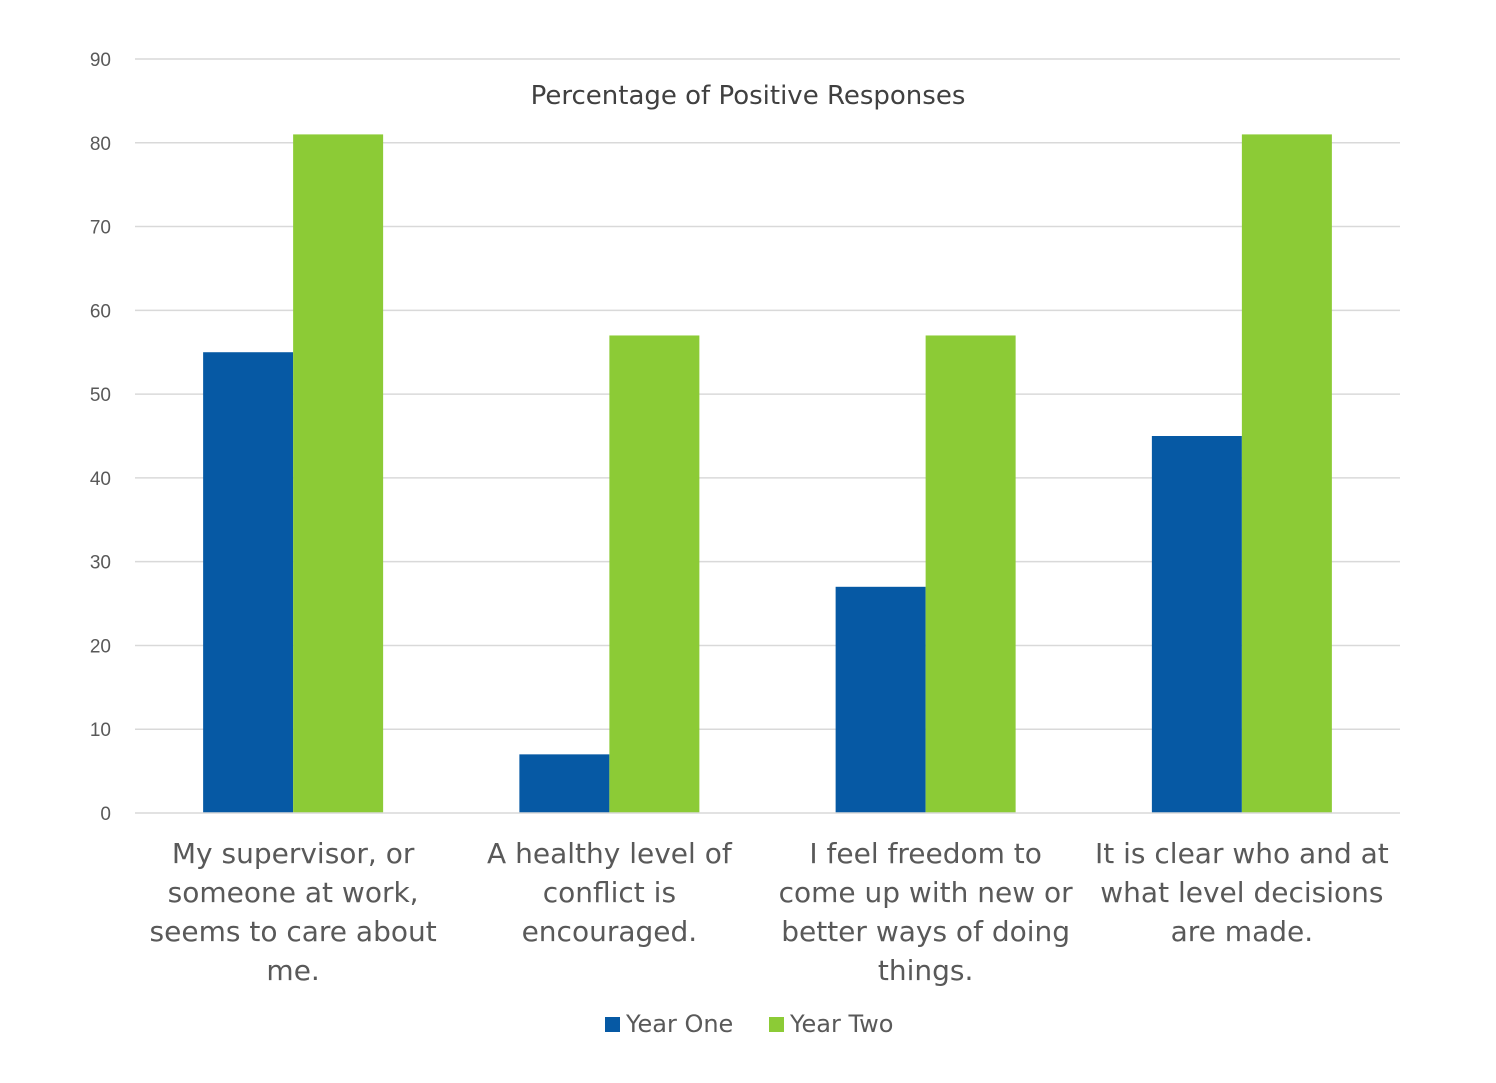 The image size is (1496, 1083). I want to click on y-tick-label: 0, so click(105, 814).